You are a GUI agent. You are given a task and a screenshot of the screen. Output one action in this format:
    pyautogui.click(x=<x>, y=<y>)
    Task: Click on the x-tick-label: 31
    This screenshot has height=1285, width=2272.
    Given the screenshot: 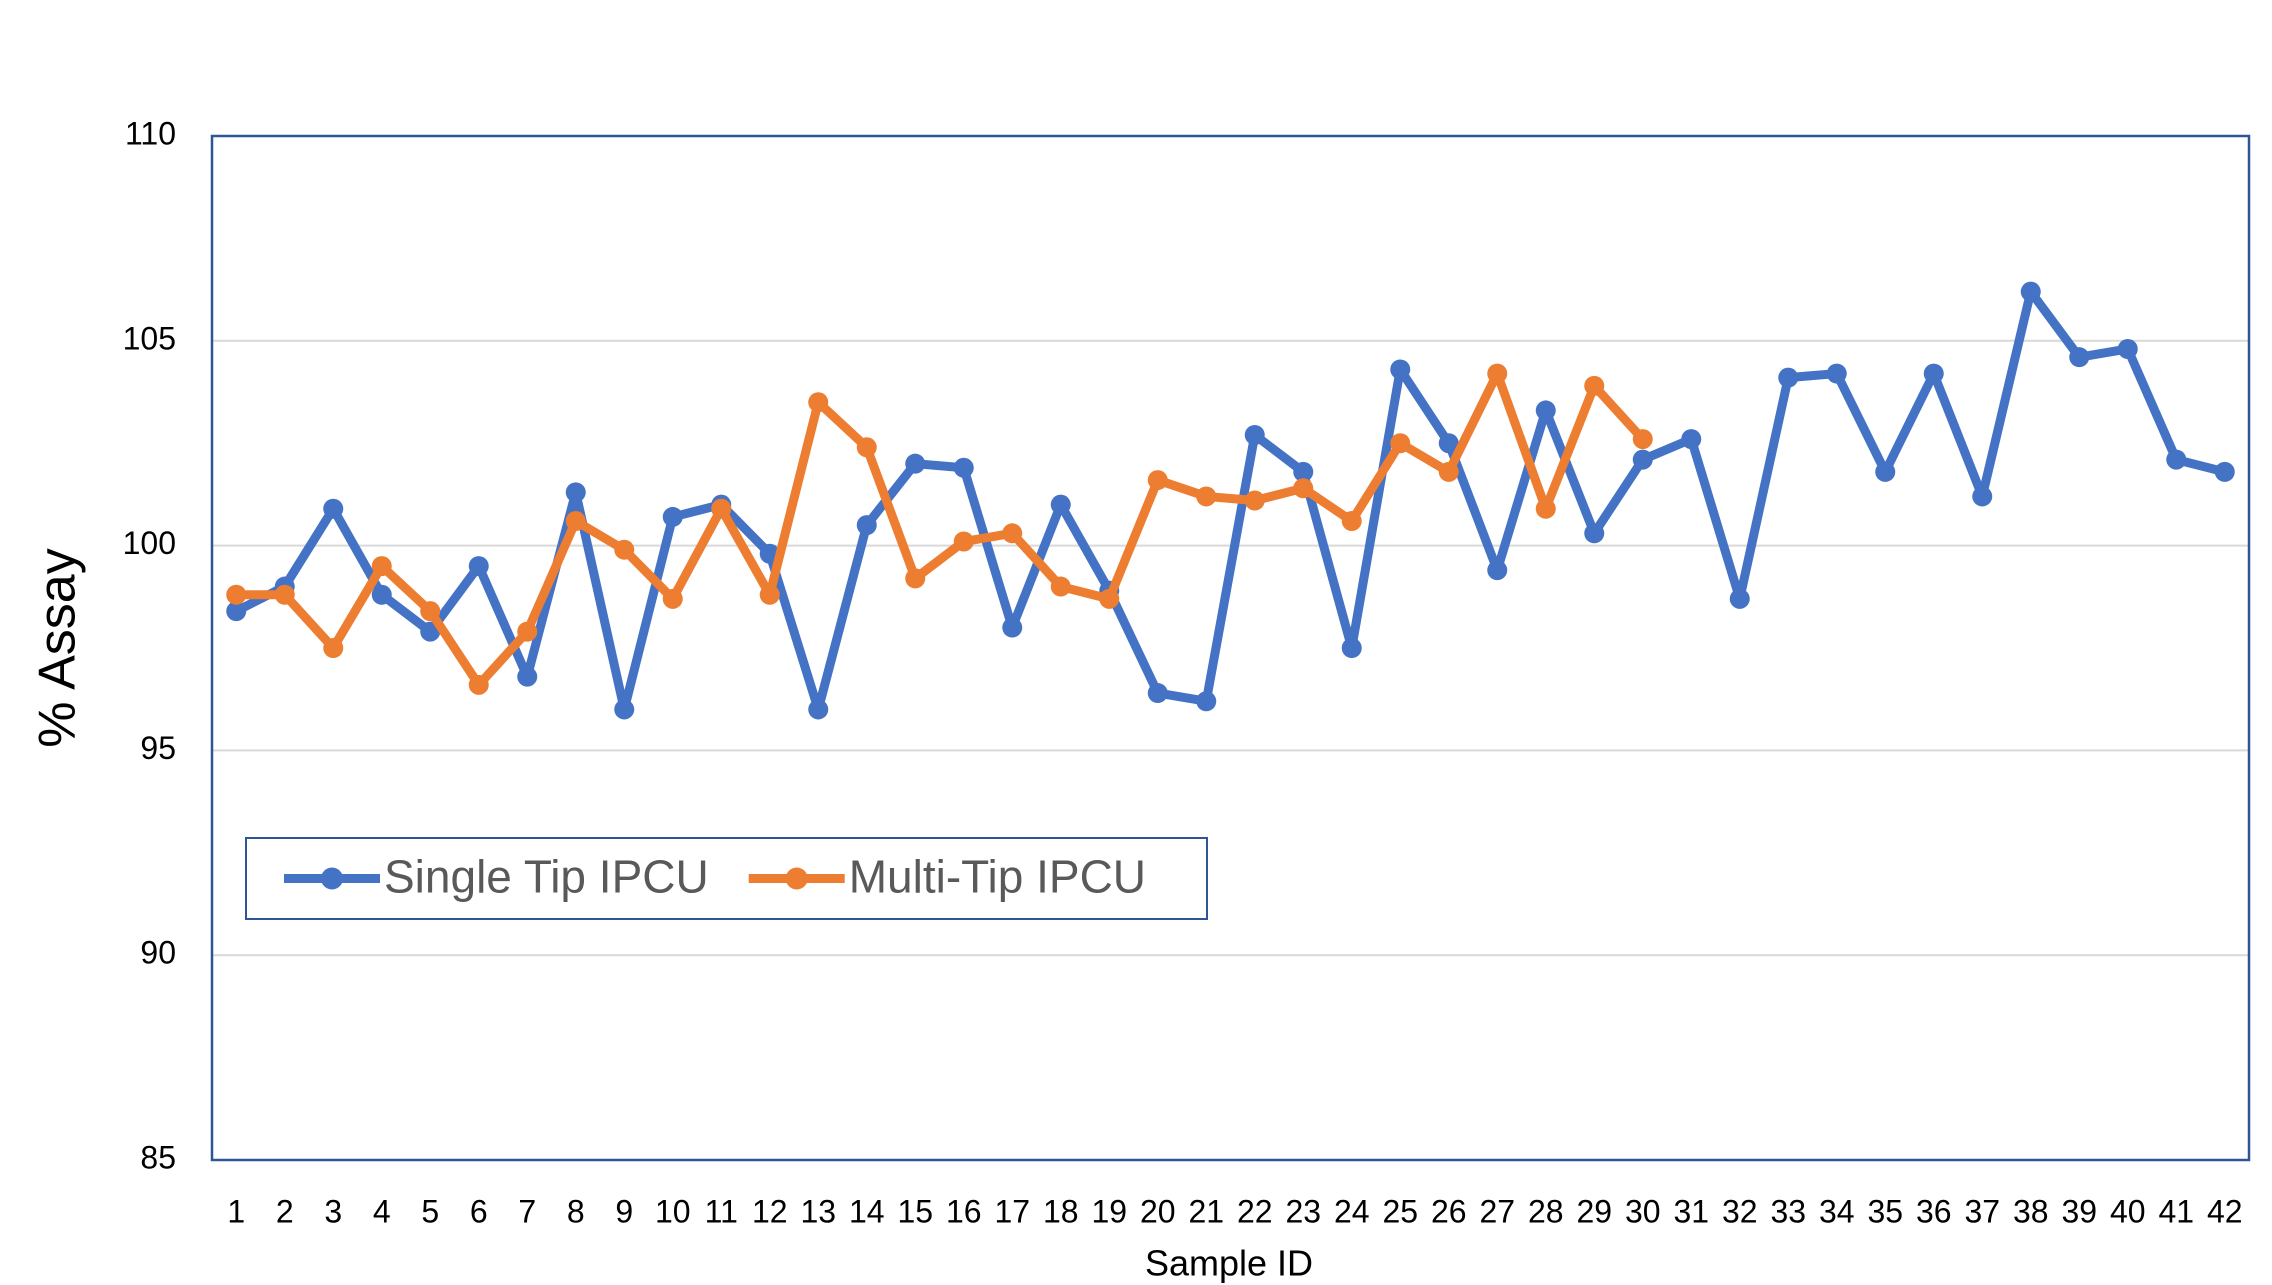 What is the action you would take?
    pyautogui.click(x=1691, y=1211)
    